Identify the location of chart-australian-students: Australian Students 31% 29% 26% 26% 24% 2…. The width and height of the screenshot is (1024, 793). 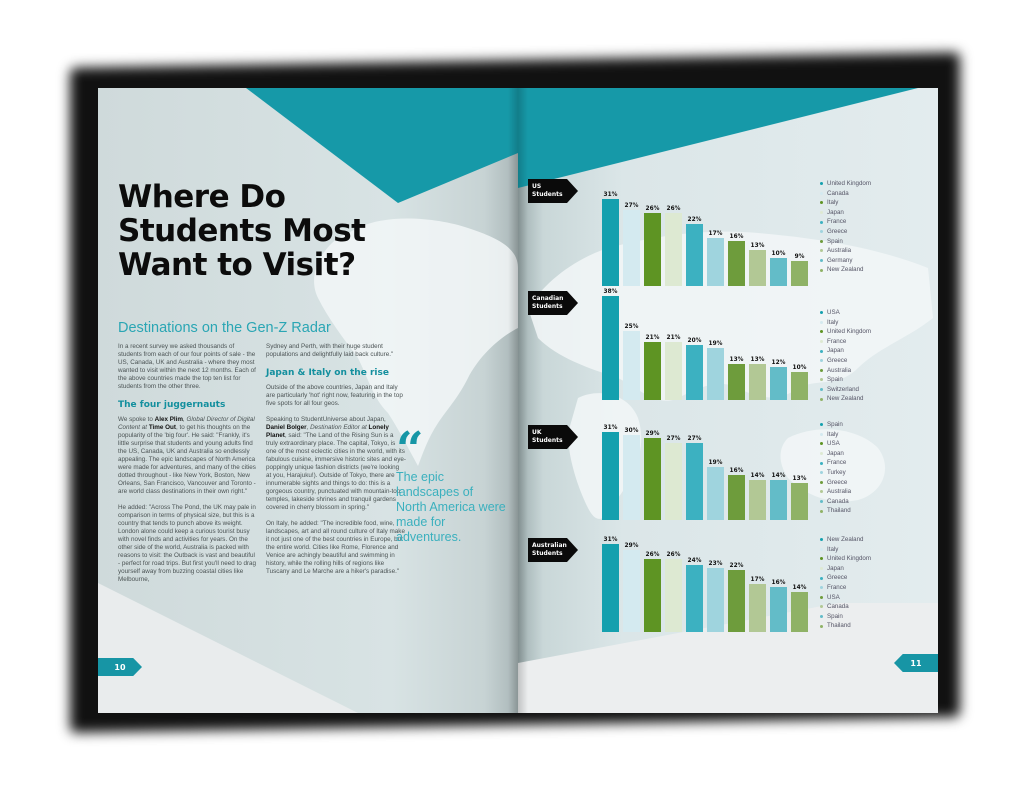
(728, 583).